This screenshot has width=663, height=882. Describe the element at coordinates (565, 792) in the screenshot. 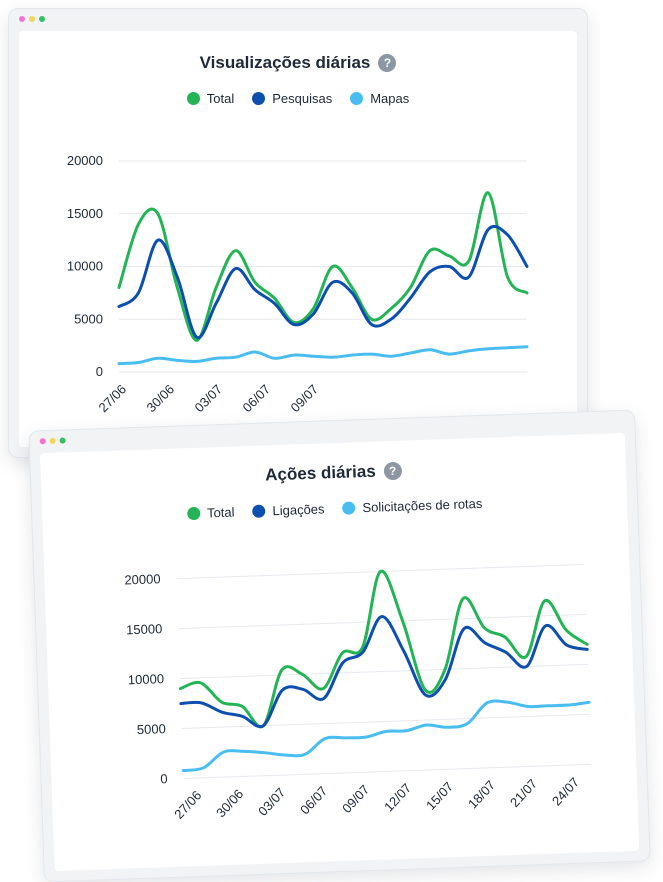

I see `x-tick-label: 24/07` at that location.